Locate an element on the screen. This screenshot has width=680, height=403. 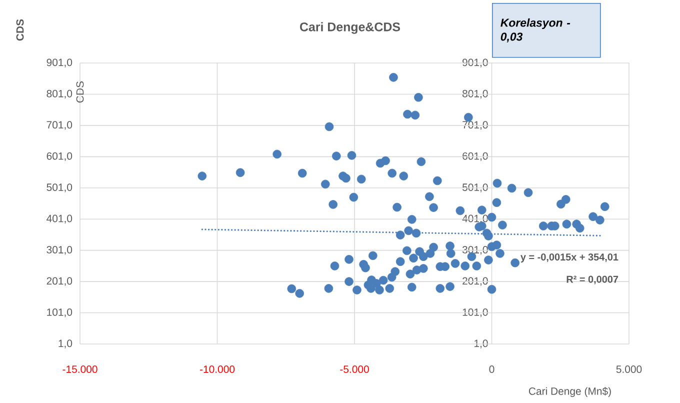
x-tick-label: 5.000 is located at coordinates (629, 369).